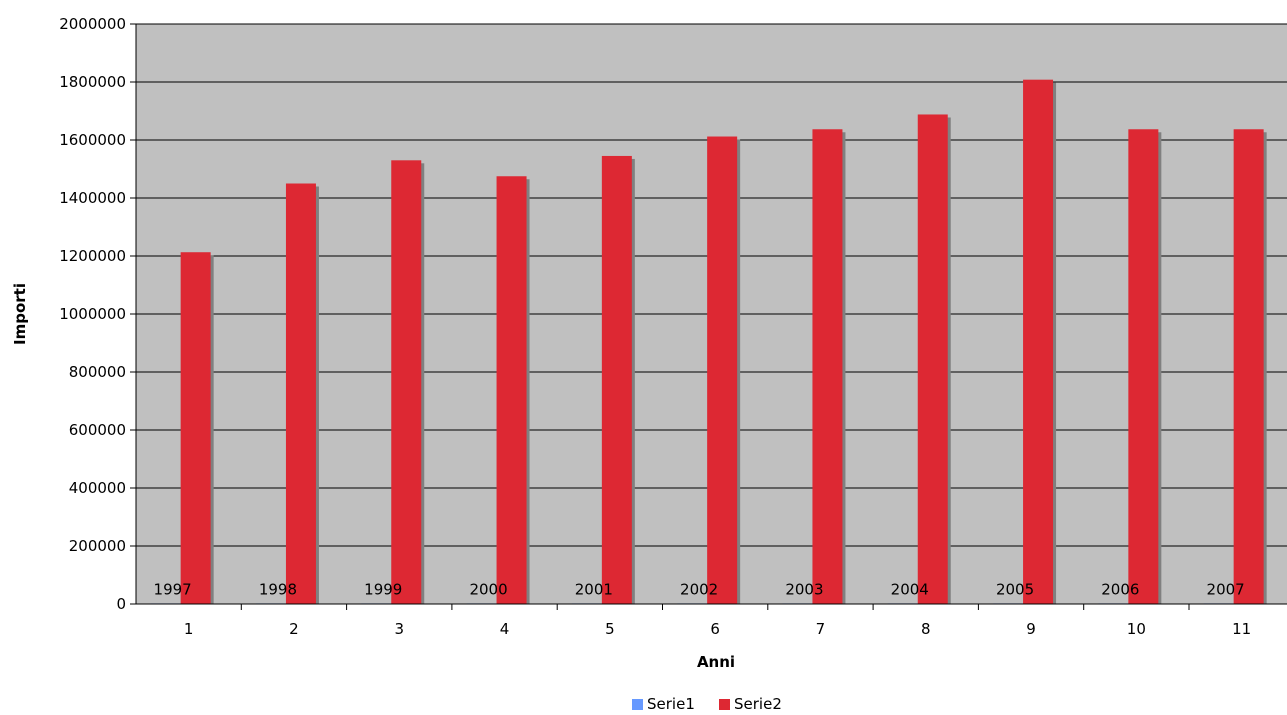  I want to click on y-axis-title: Importi, so click(20, 314).